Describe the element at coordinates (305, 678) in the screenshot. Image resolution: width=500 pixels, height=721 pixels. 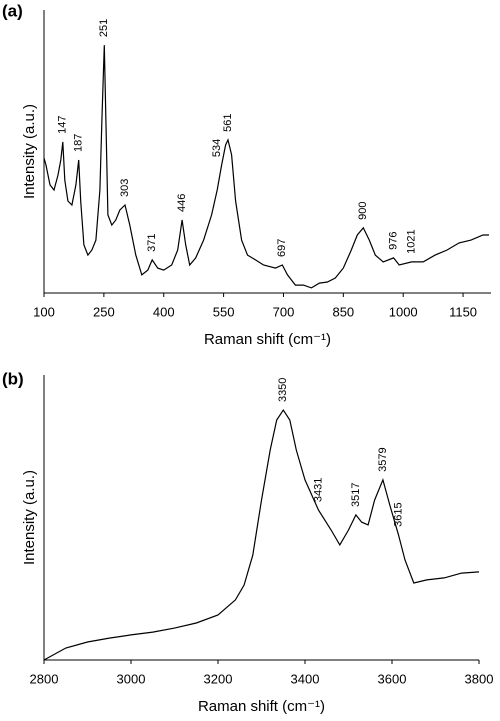
I see `x-tick-label: 3400` at that location.